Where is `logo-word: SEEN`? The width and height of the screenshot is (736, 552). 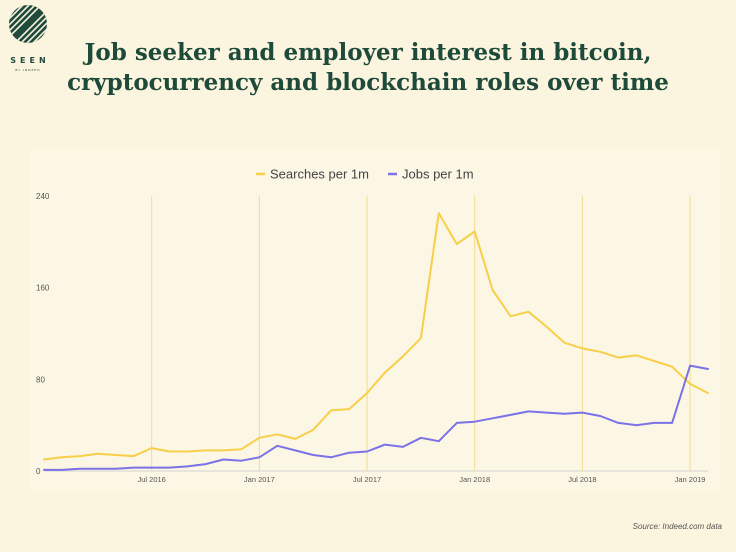 logo-word: SEEN is located at coordinates (30, 60).